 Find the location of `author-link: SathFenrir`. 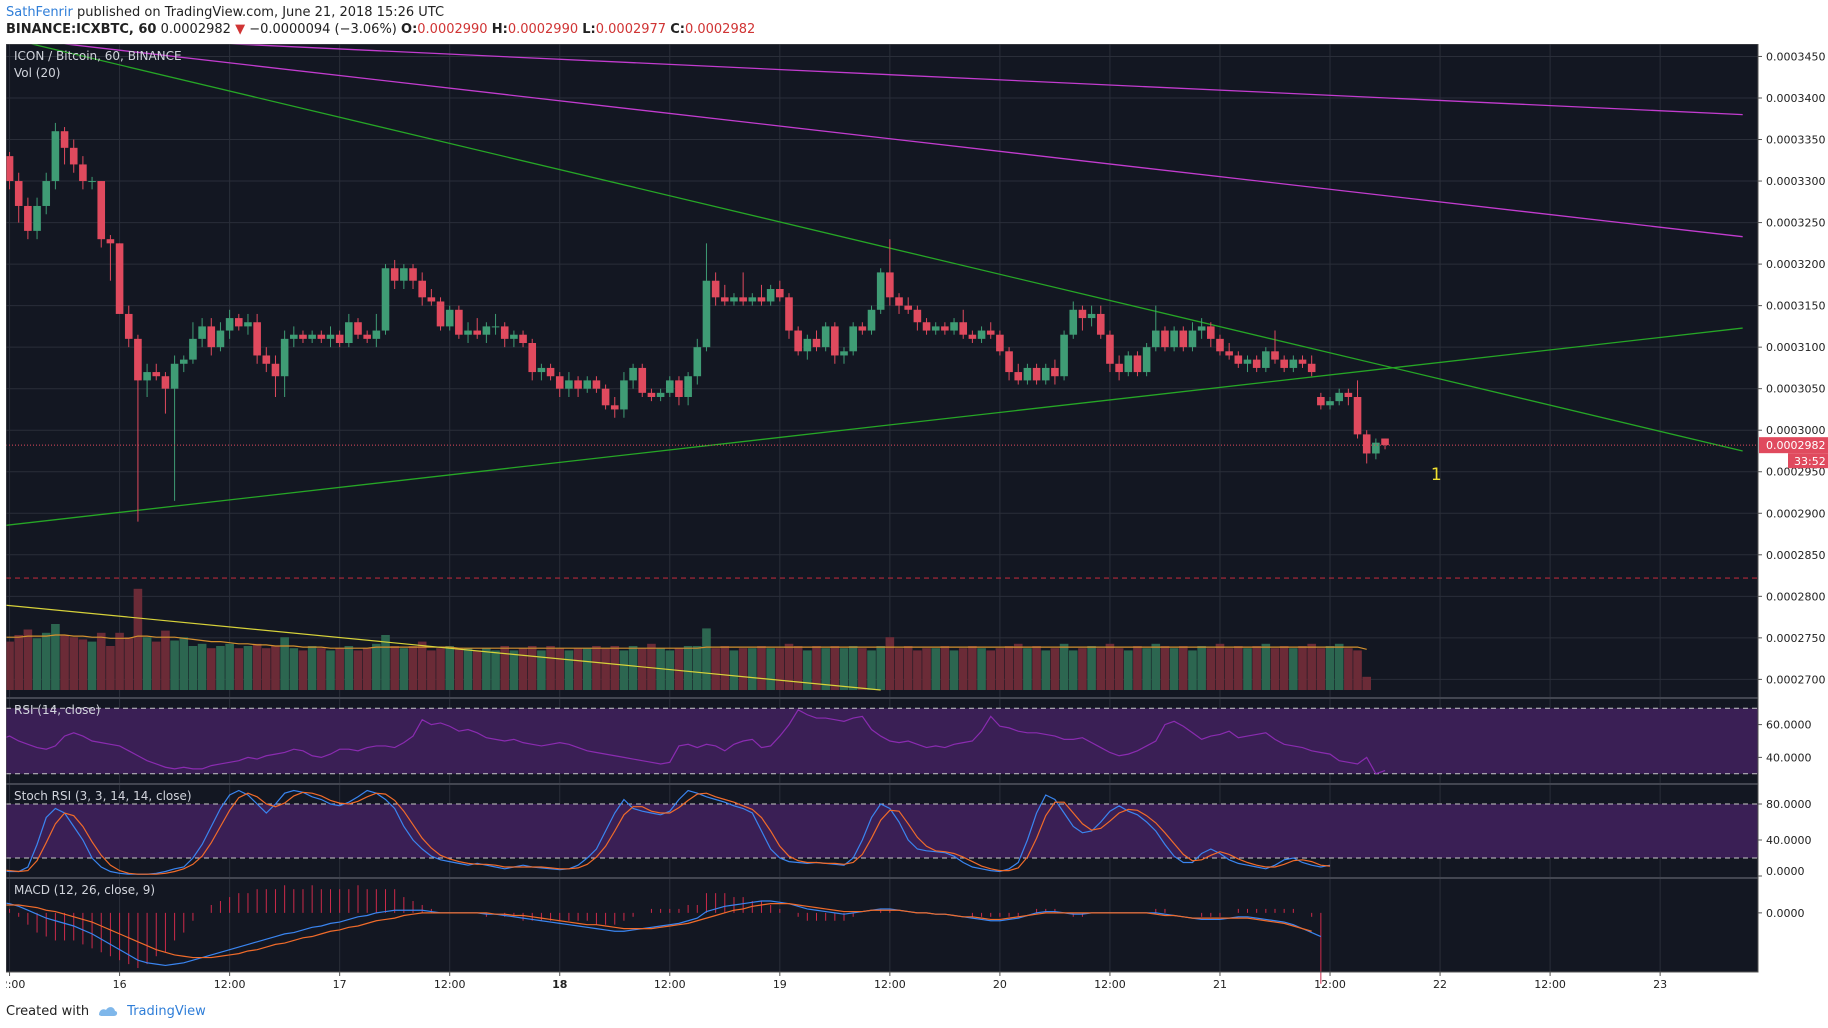

author-link: SathFenrir is located at coordinates (39, 12).